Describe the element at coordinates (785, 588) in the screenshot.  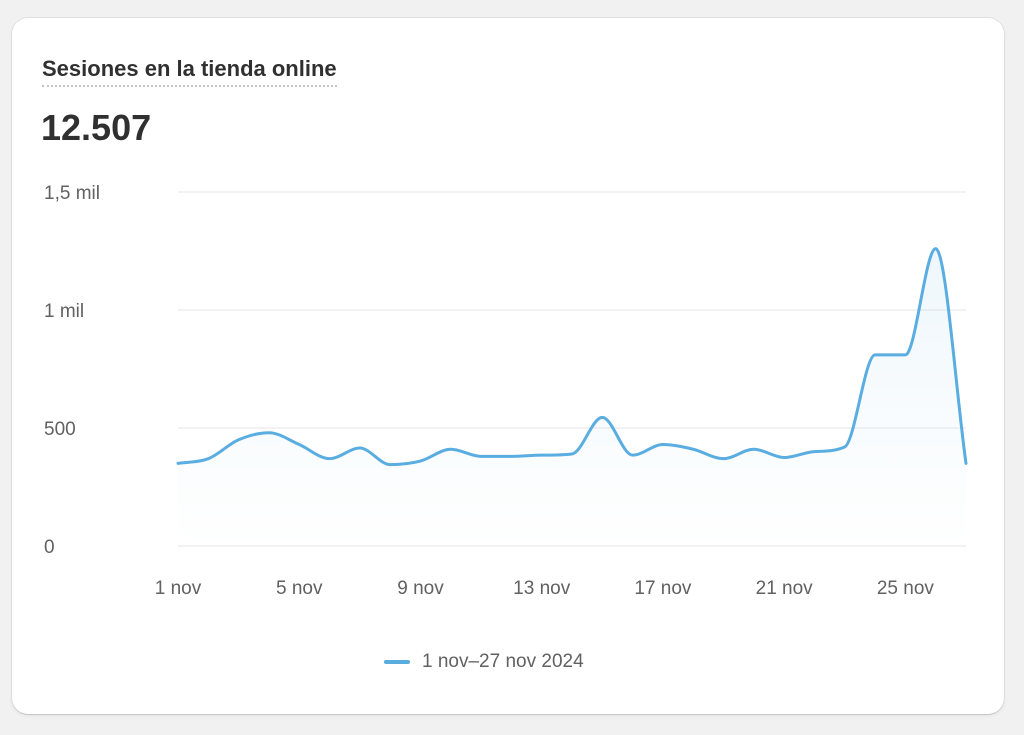
I see `x-tick-label: 21 nov` at that location.